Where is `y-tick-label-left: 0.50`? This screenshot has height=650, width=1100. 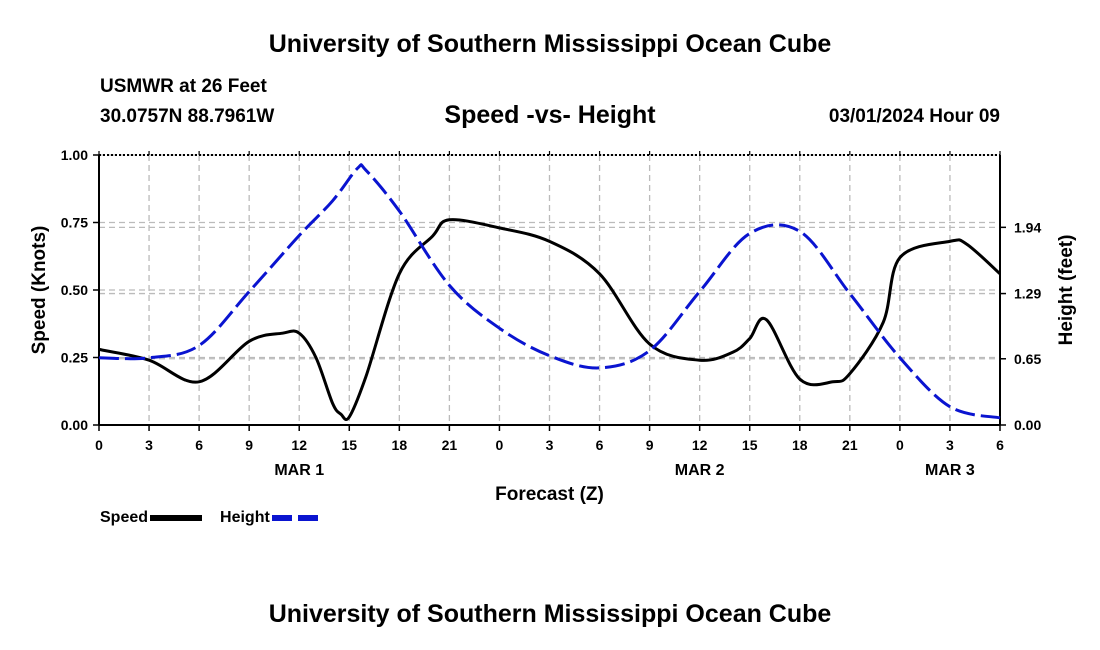
y-tick-label-left: 0.50 is located at coordinates (74, 290).